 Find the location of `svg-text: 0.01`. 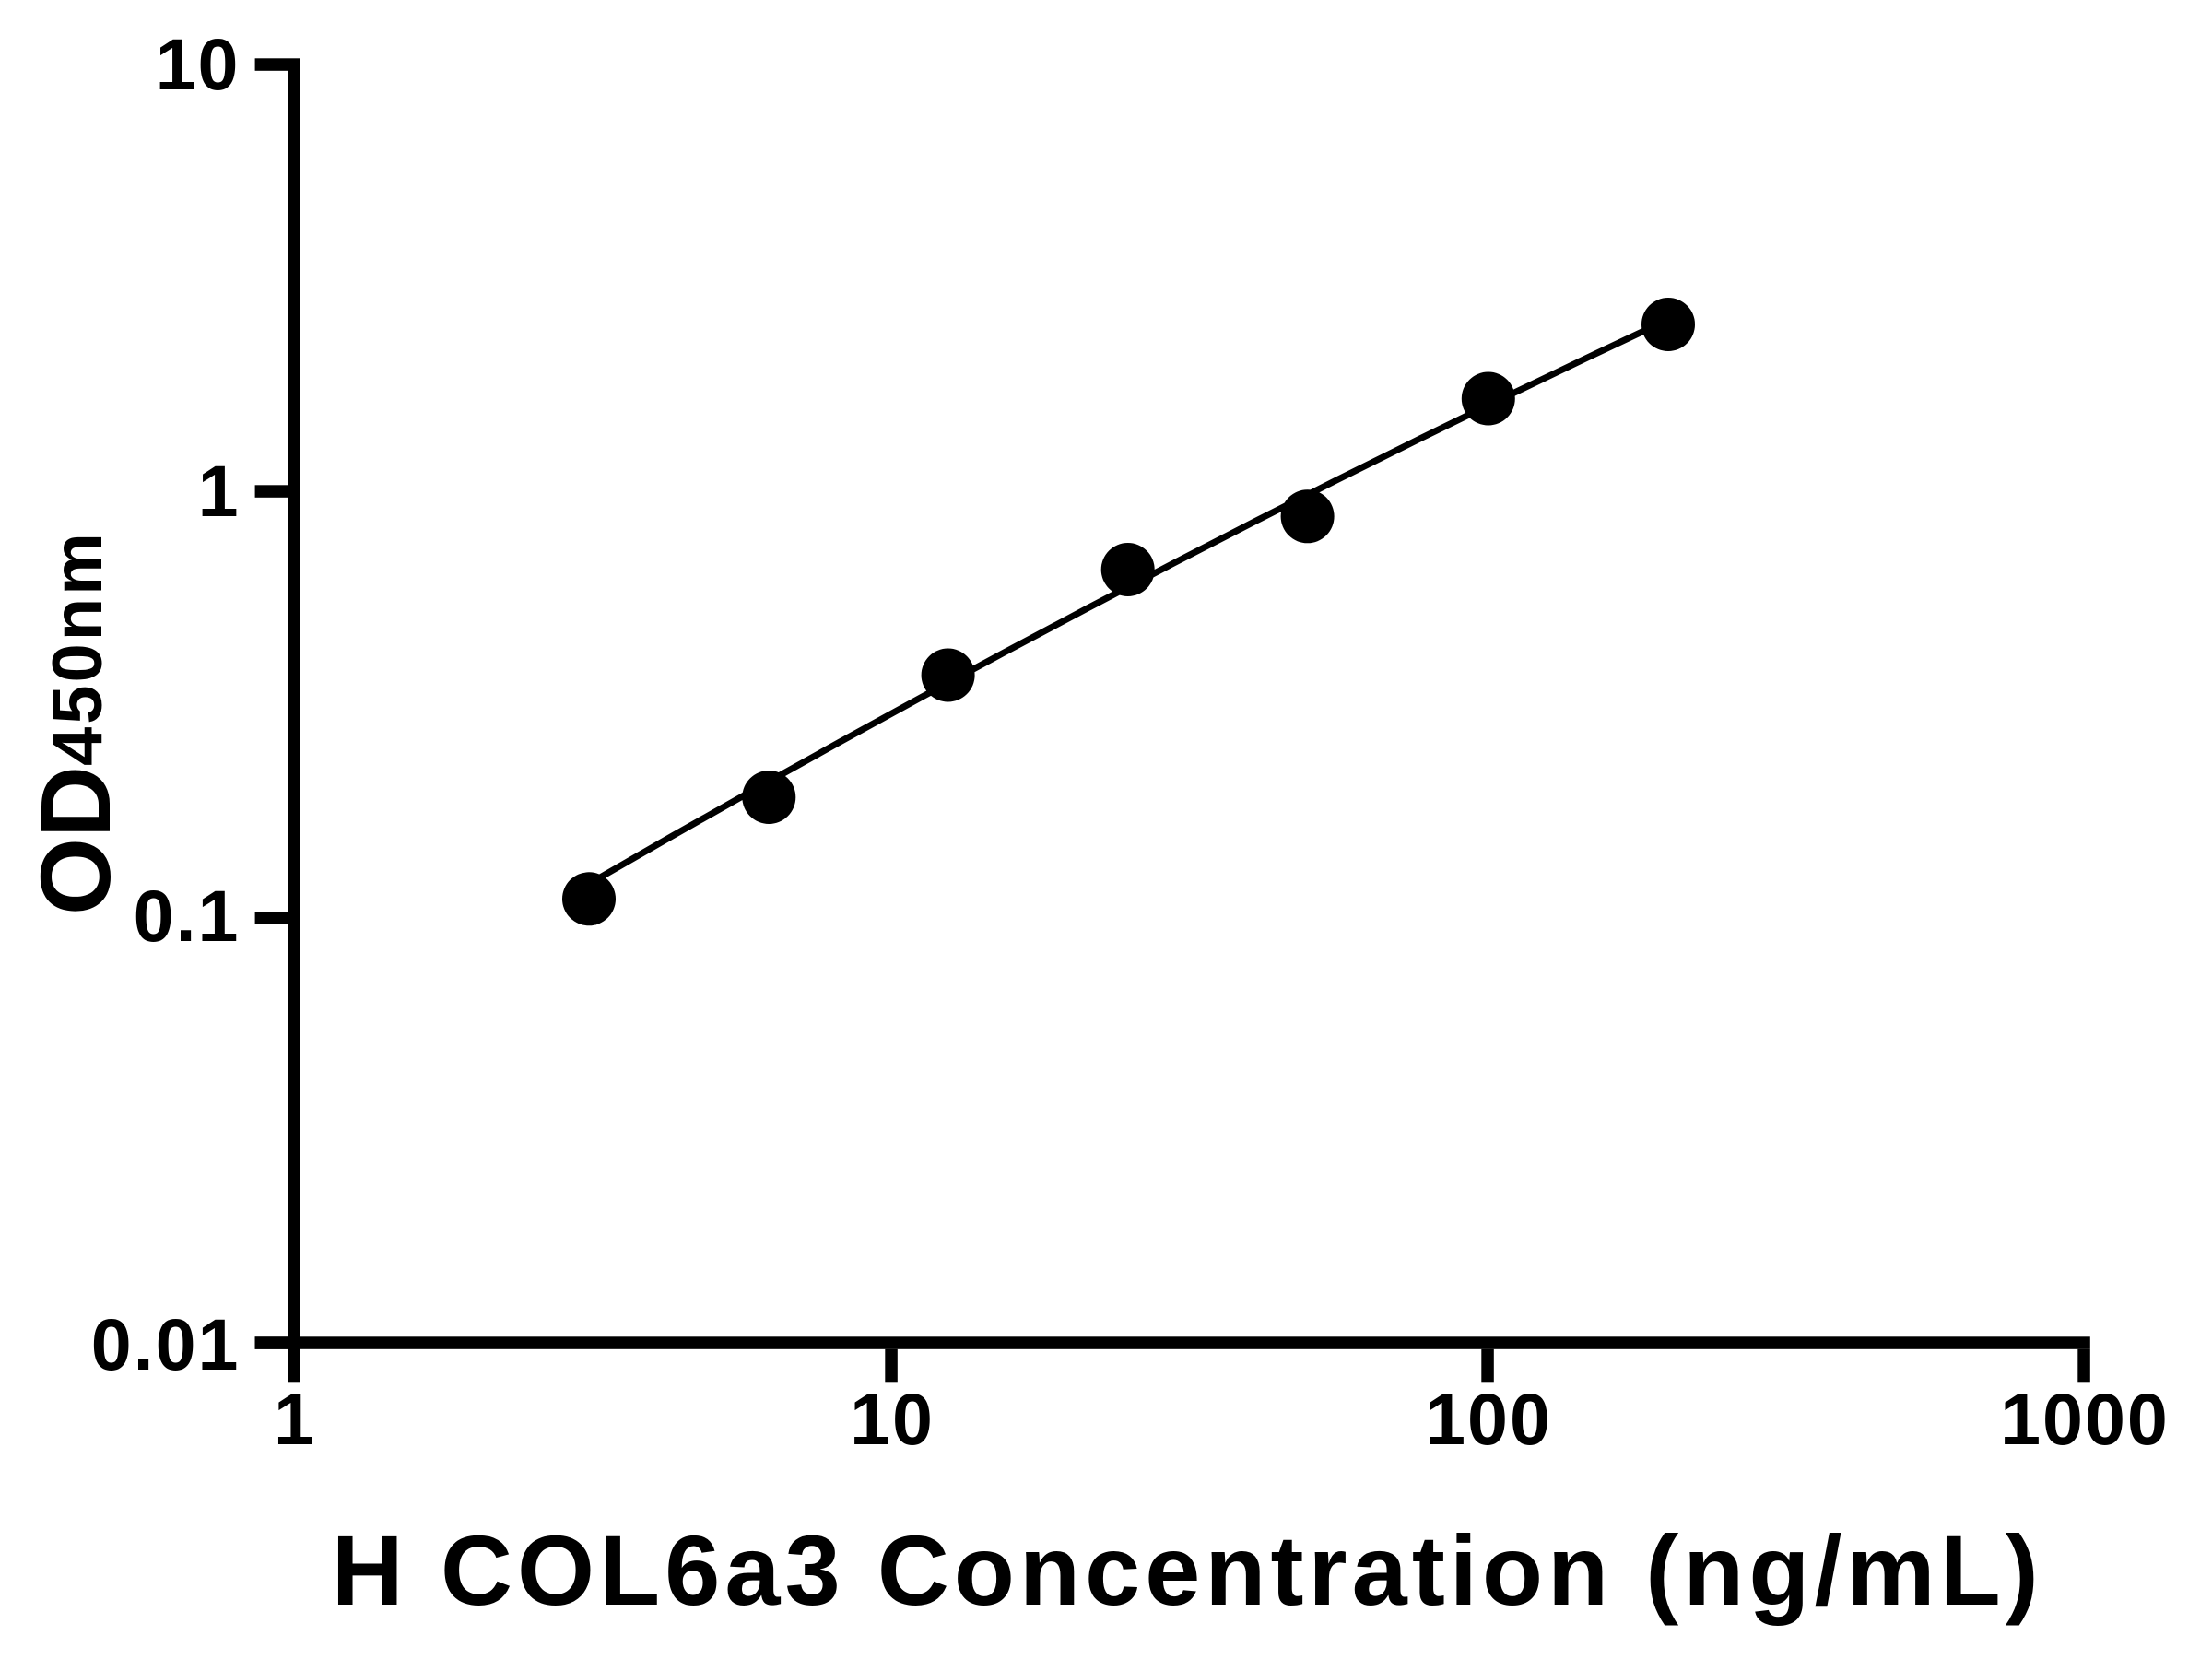

svg-text: 0.01 is located at coordinates (166, 1344).